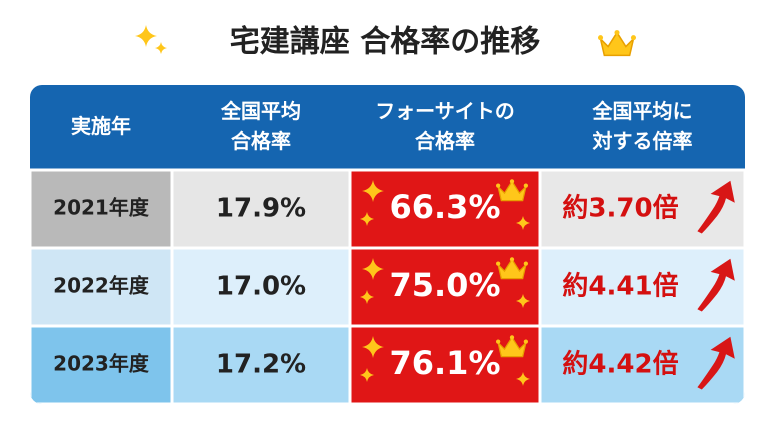  I want to click on year-cell: 2023年度, so click(101, 364).